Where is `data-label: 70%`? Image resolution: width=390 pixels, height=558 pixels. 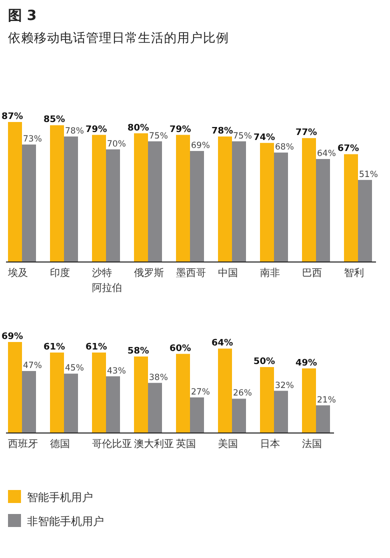
data-label: 70% is located at coordinates (116, 144).